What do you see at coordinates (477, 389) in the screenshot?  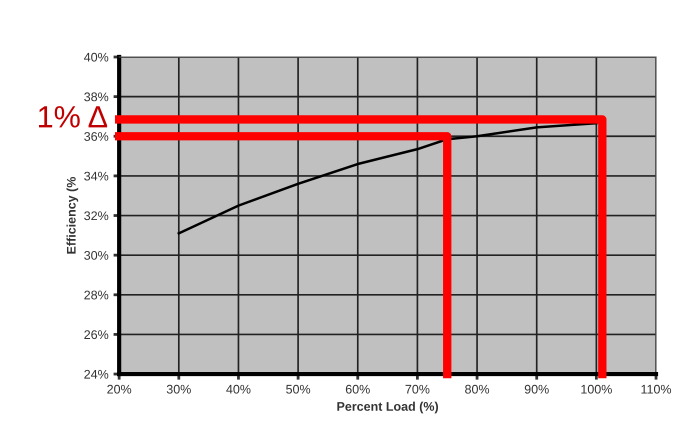 I see `x-tick-label: 80%` at bounding box center [477, 389].